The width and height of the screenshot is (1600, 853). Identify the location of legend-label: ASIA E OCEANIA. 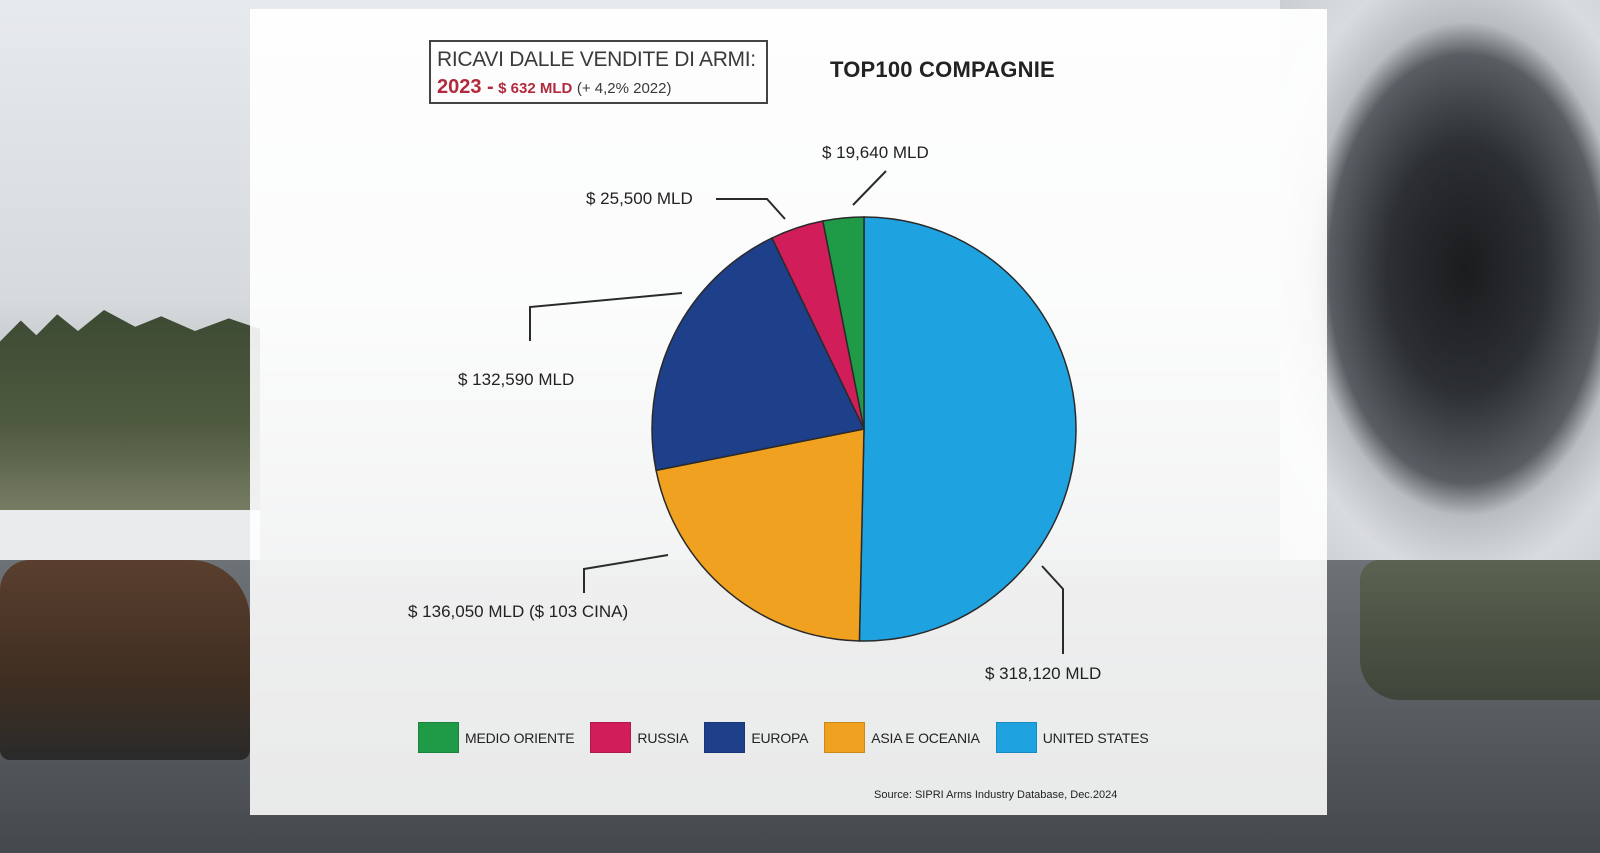
(925, 737).